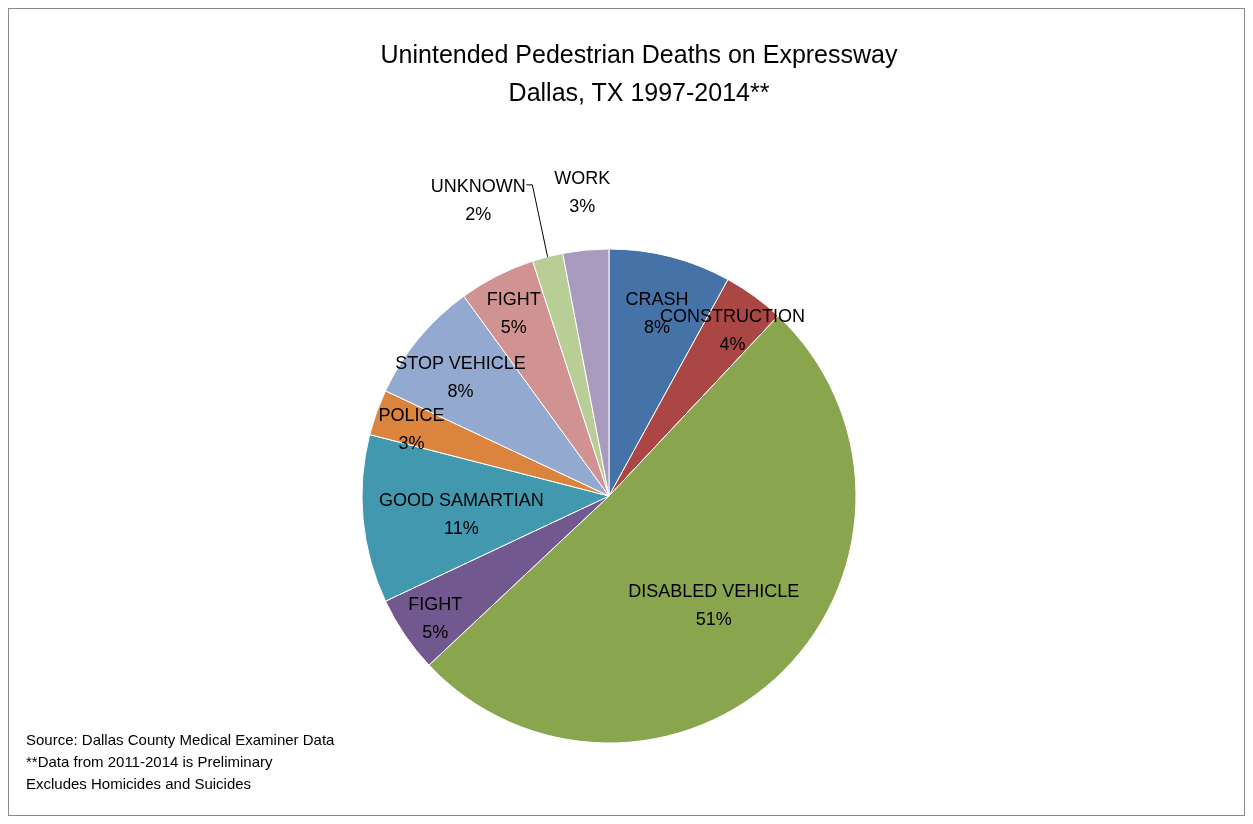  Describe the element at coordinates (461, 499) in the screenshot. I see `slice-label: GOOD SAMARTIAN` at that location.